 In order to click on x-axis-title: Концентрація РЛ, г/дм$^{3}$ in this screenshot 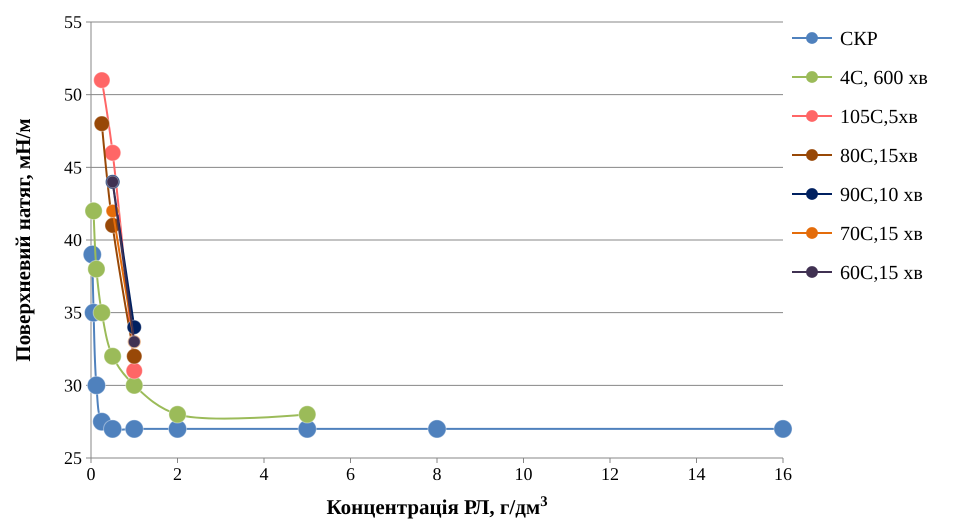, I will do `click(437, 506)`.